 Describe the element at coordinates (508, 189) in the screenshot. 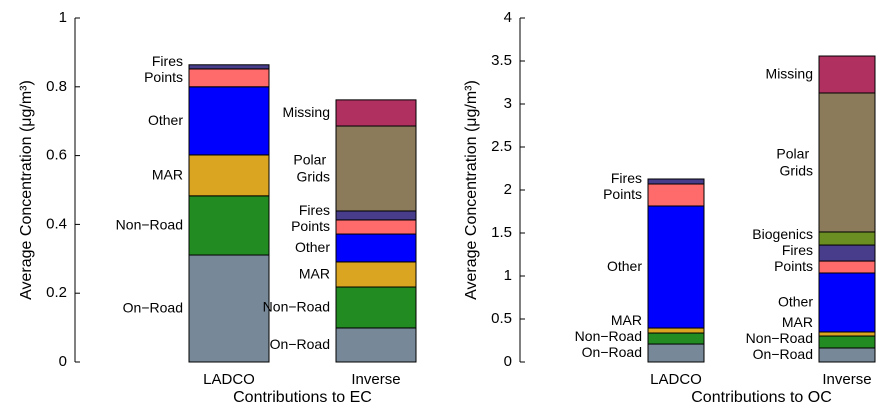

I see `y-tick-label: 2` at that location.